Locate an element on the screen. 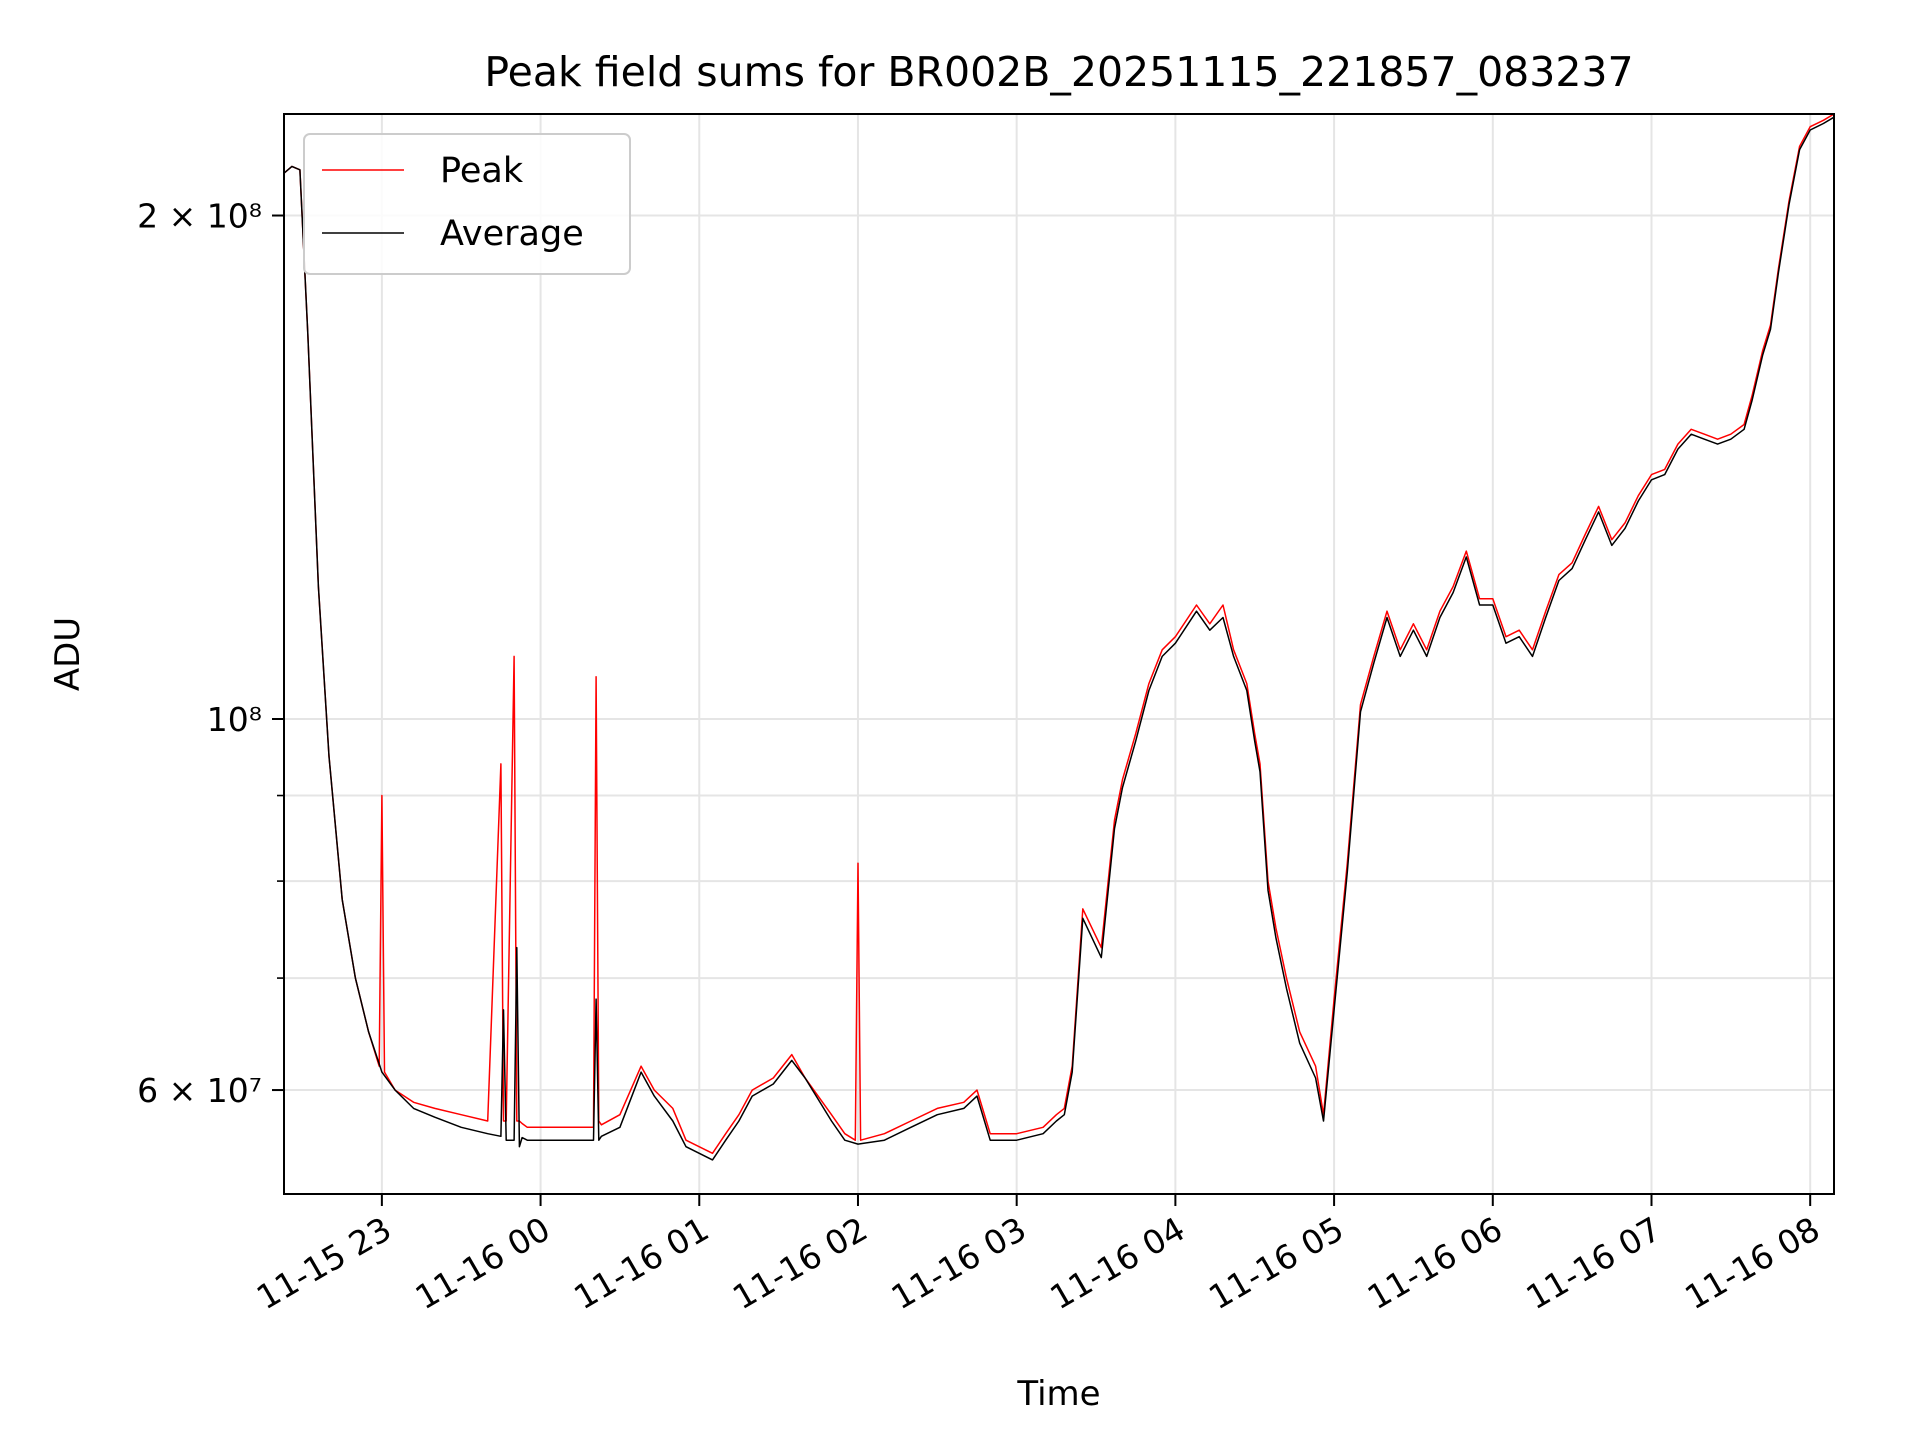  y-tick-label: 6 × 10⁷ is located at coordinates (199, 1090).